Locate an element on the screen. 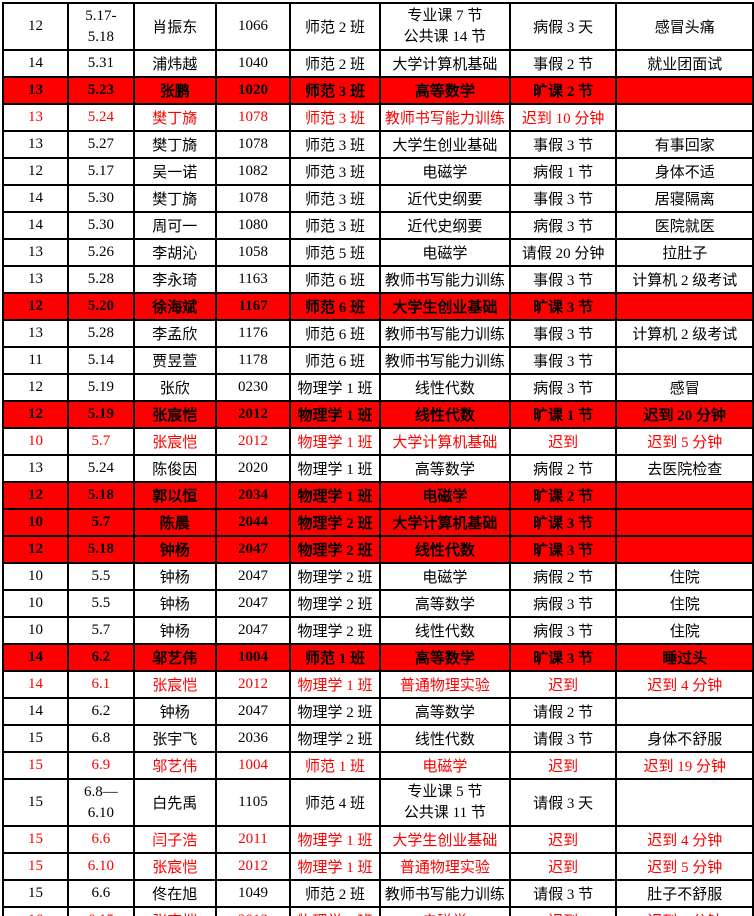 This screenshot has width=754, height=916. cell-absence-type: 旷课 2 节 is located at coordinates (563, 495).